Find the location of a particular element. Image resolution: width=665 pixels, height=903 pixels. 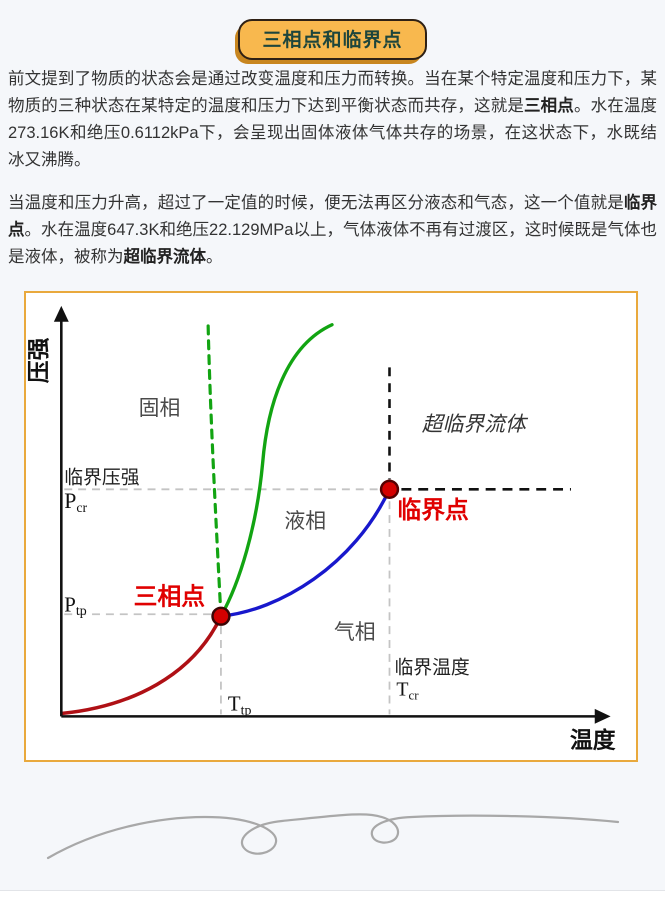

x-axis-arrow-icon is located at coordinates (602, 716).